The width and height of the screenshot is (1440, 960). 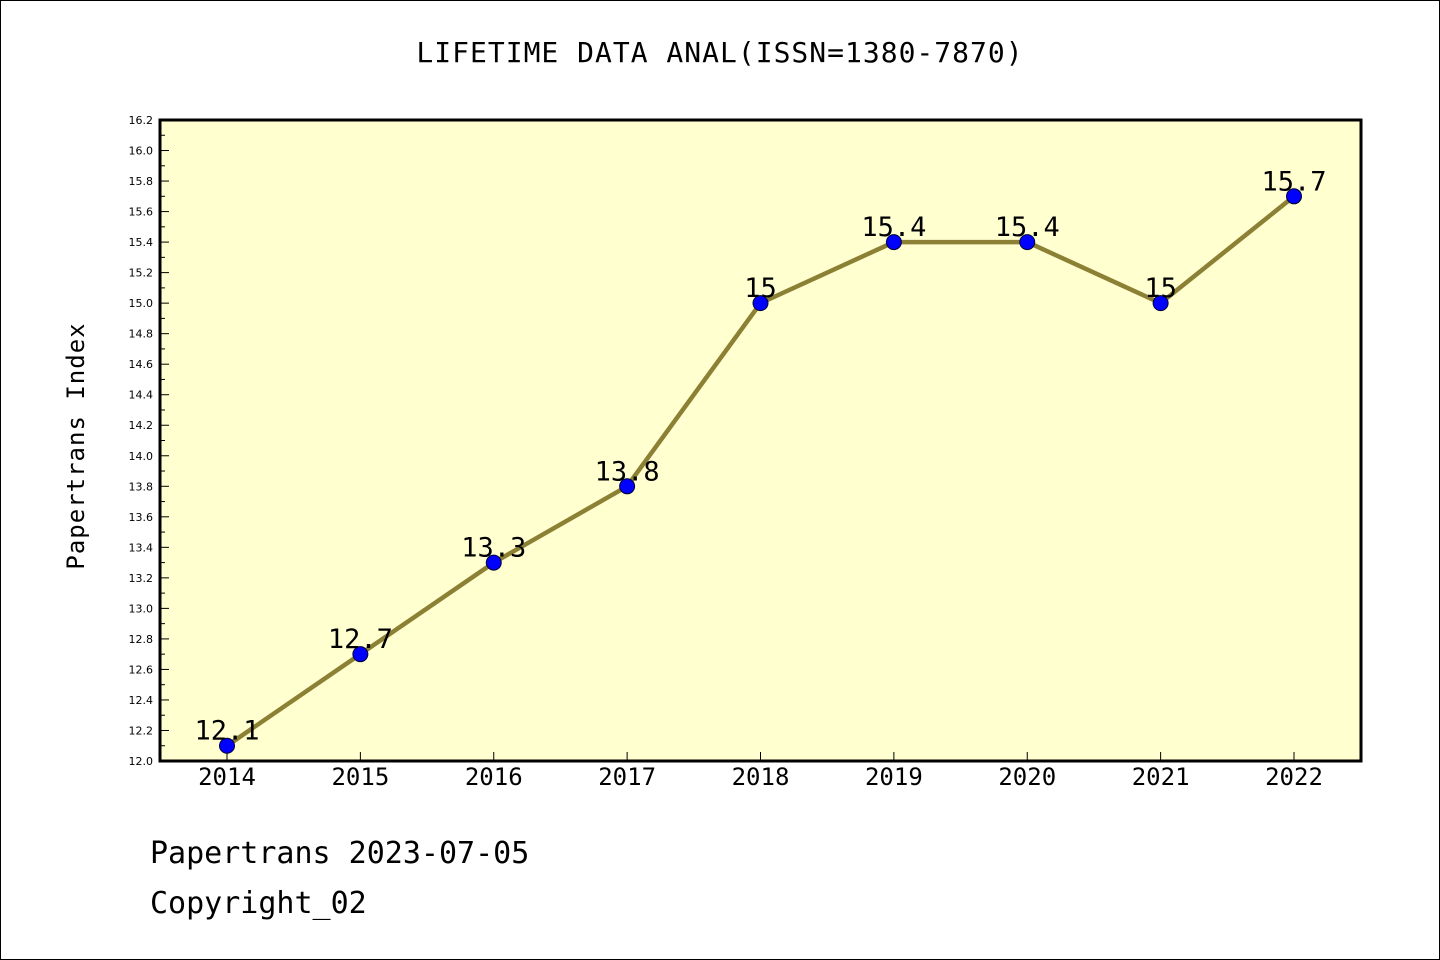 What do you see at coordinates (141, 364) in the screenshot?
I see `y-tick-label: 14.6` at bounding box center [141, 364].